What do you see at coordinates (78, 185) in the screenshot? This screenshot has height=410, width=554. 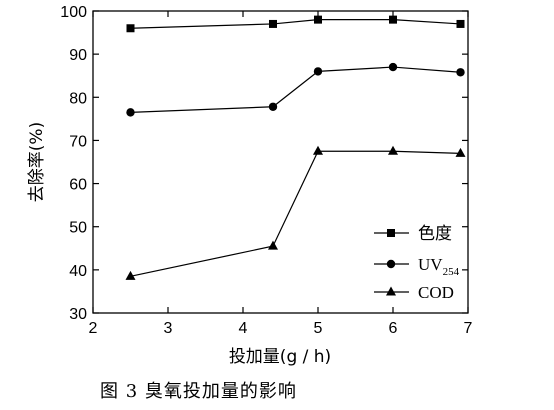 I see `y-tick-label: 60` at bounding box center [78, 185].